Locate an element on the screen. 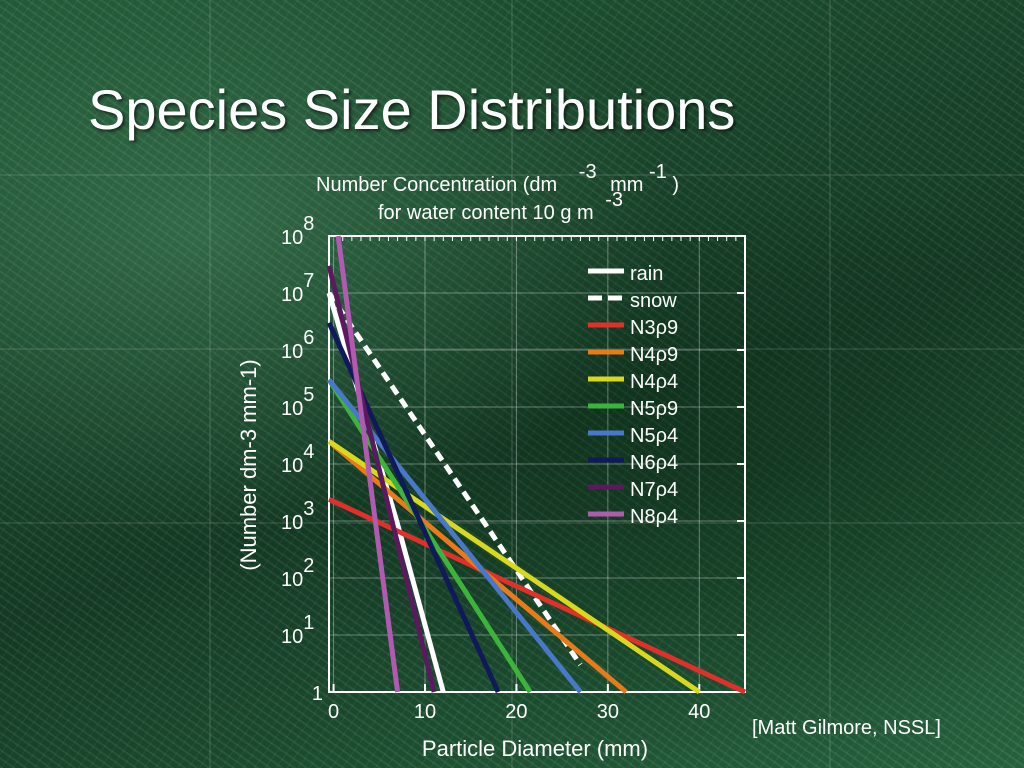 The image size is (1024, 768). x-tick-label: 30 is located at coordinates (608, 712).